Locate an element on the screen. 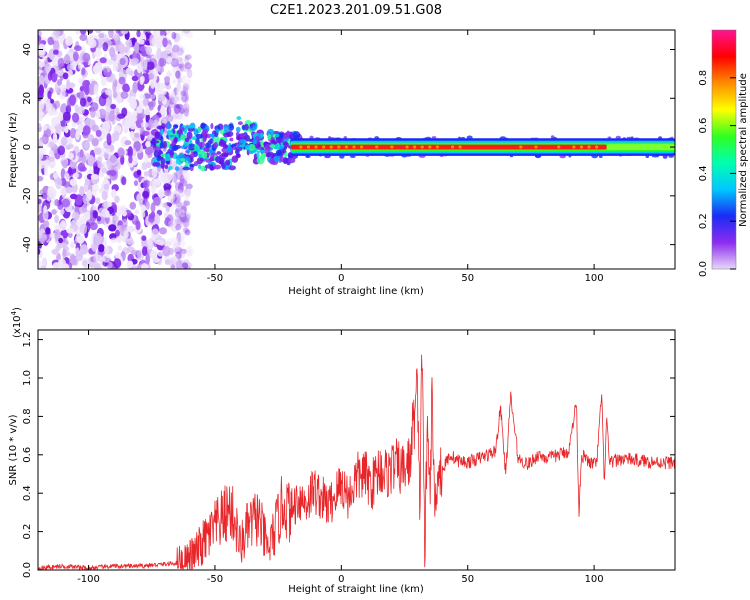 This screenshot has width=750, height=600. colorbar-label: Normalized spectral amplitude is located at coordinates (743, 150).